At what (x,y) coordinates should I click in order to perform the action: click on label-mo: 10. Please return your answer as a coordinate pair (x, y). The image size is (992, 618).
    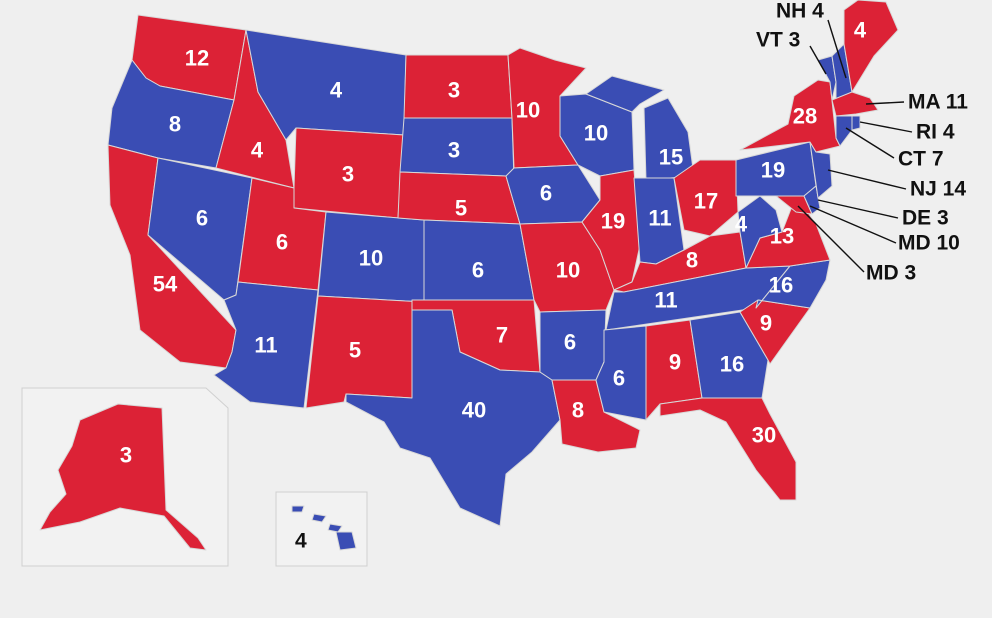
    Looking at the image, I should click on (568, 270).